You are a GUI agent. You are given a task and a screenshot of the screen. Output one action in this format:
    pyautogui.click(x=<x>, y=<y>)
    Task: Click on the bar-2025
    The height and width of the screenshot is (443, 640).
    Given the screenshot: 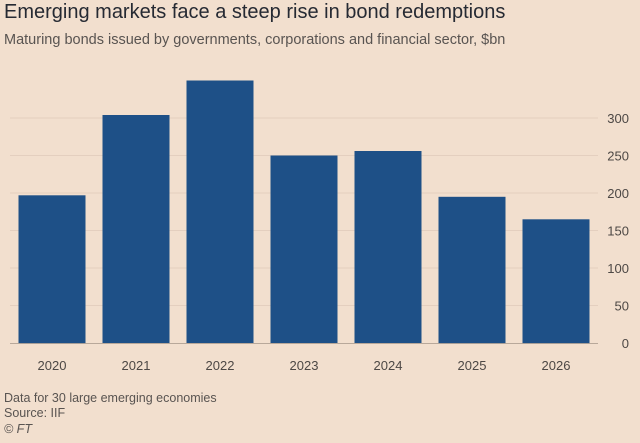 What is the action you would take?
    pyautogui.click(x=472, y=270)
    